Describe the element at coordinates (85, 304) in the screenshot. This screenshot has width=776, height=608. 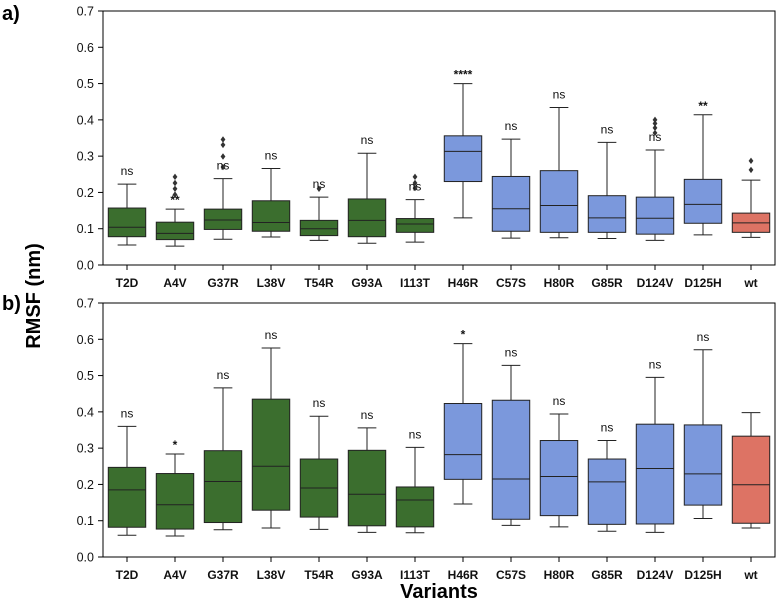
I see `y-tick-label: 0.7` at that location.